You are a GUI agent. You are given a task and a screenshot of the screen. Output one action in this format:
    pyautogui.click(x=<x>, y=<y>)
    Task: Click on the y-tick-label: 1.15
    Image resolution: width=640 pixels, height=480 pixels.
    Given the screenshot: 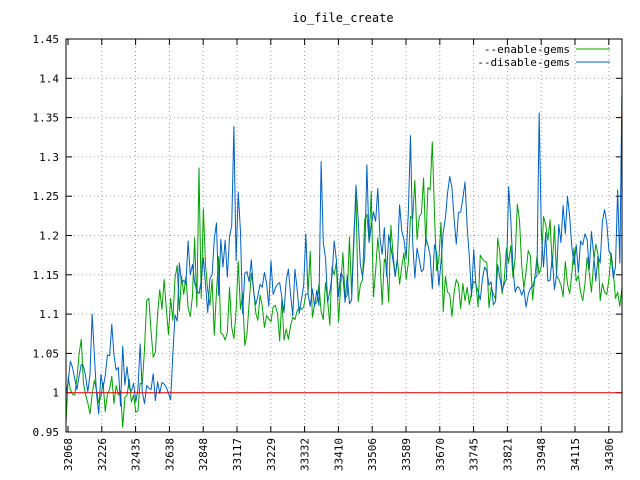 What is the action you would take?
    pyautogui.click(x=46, y=275)
    